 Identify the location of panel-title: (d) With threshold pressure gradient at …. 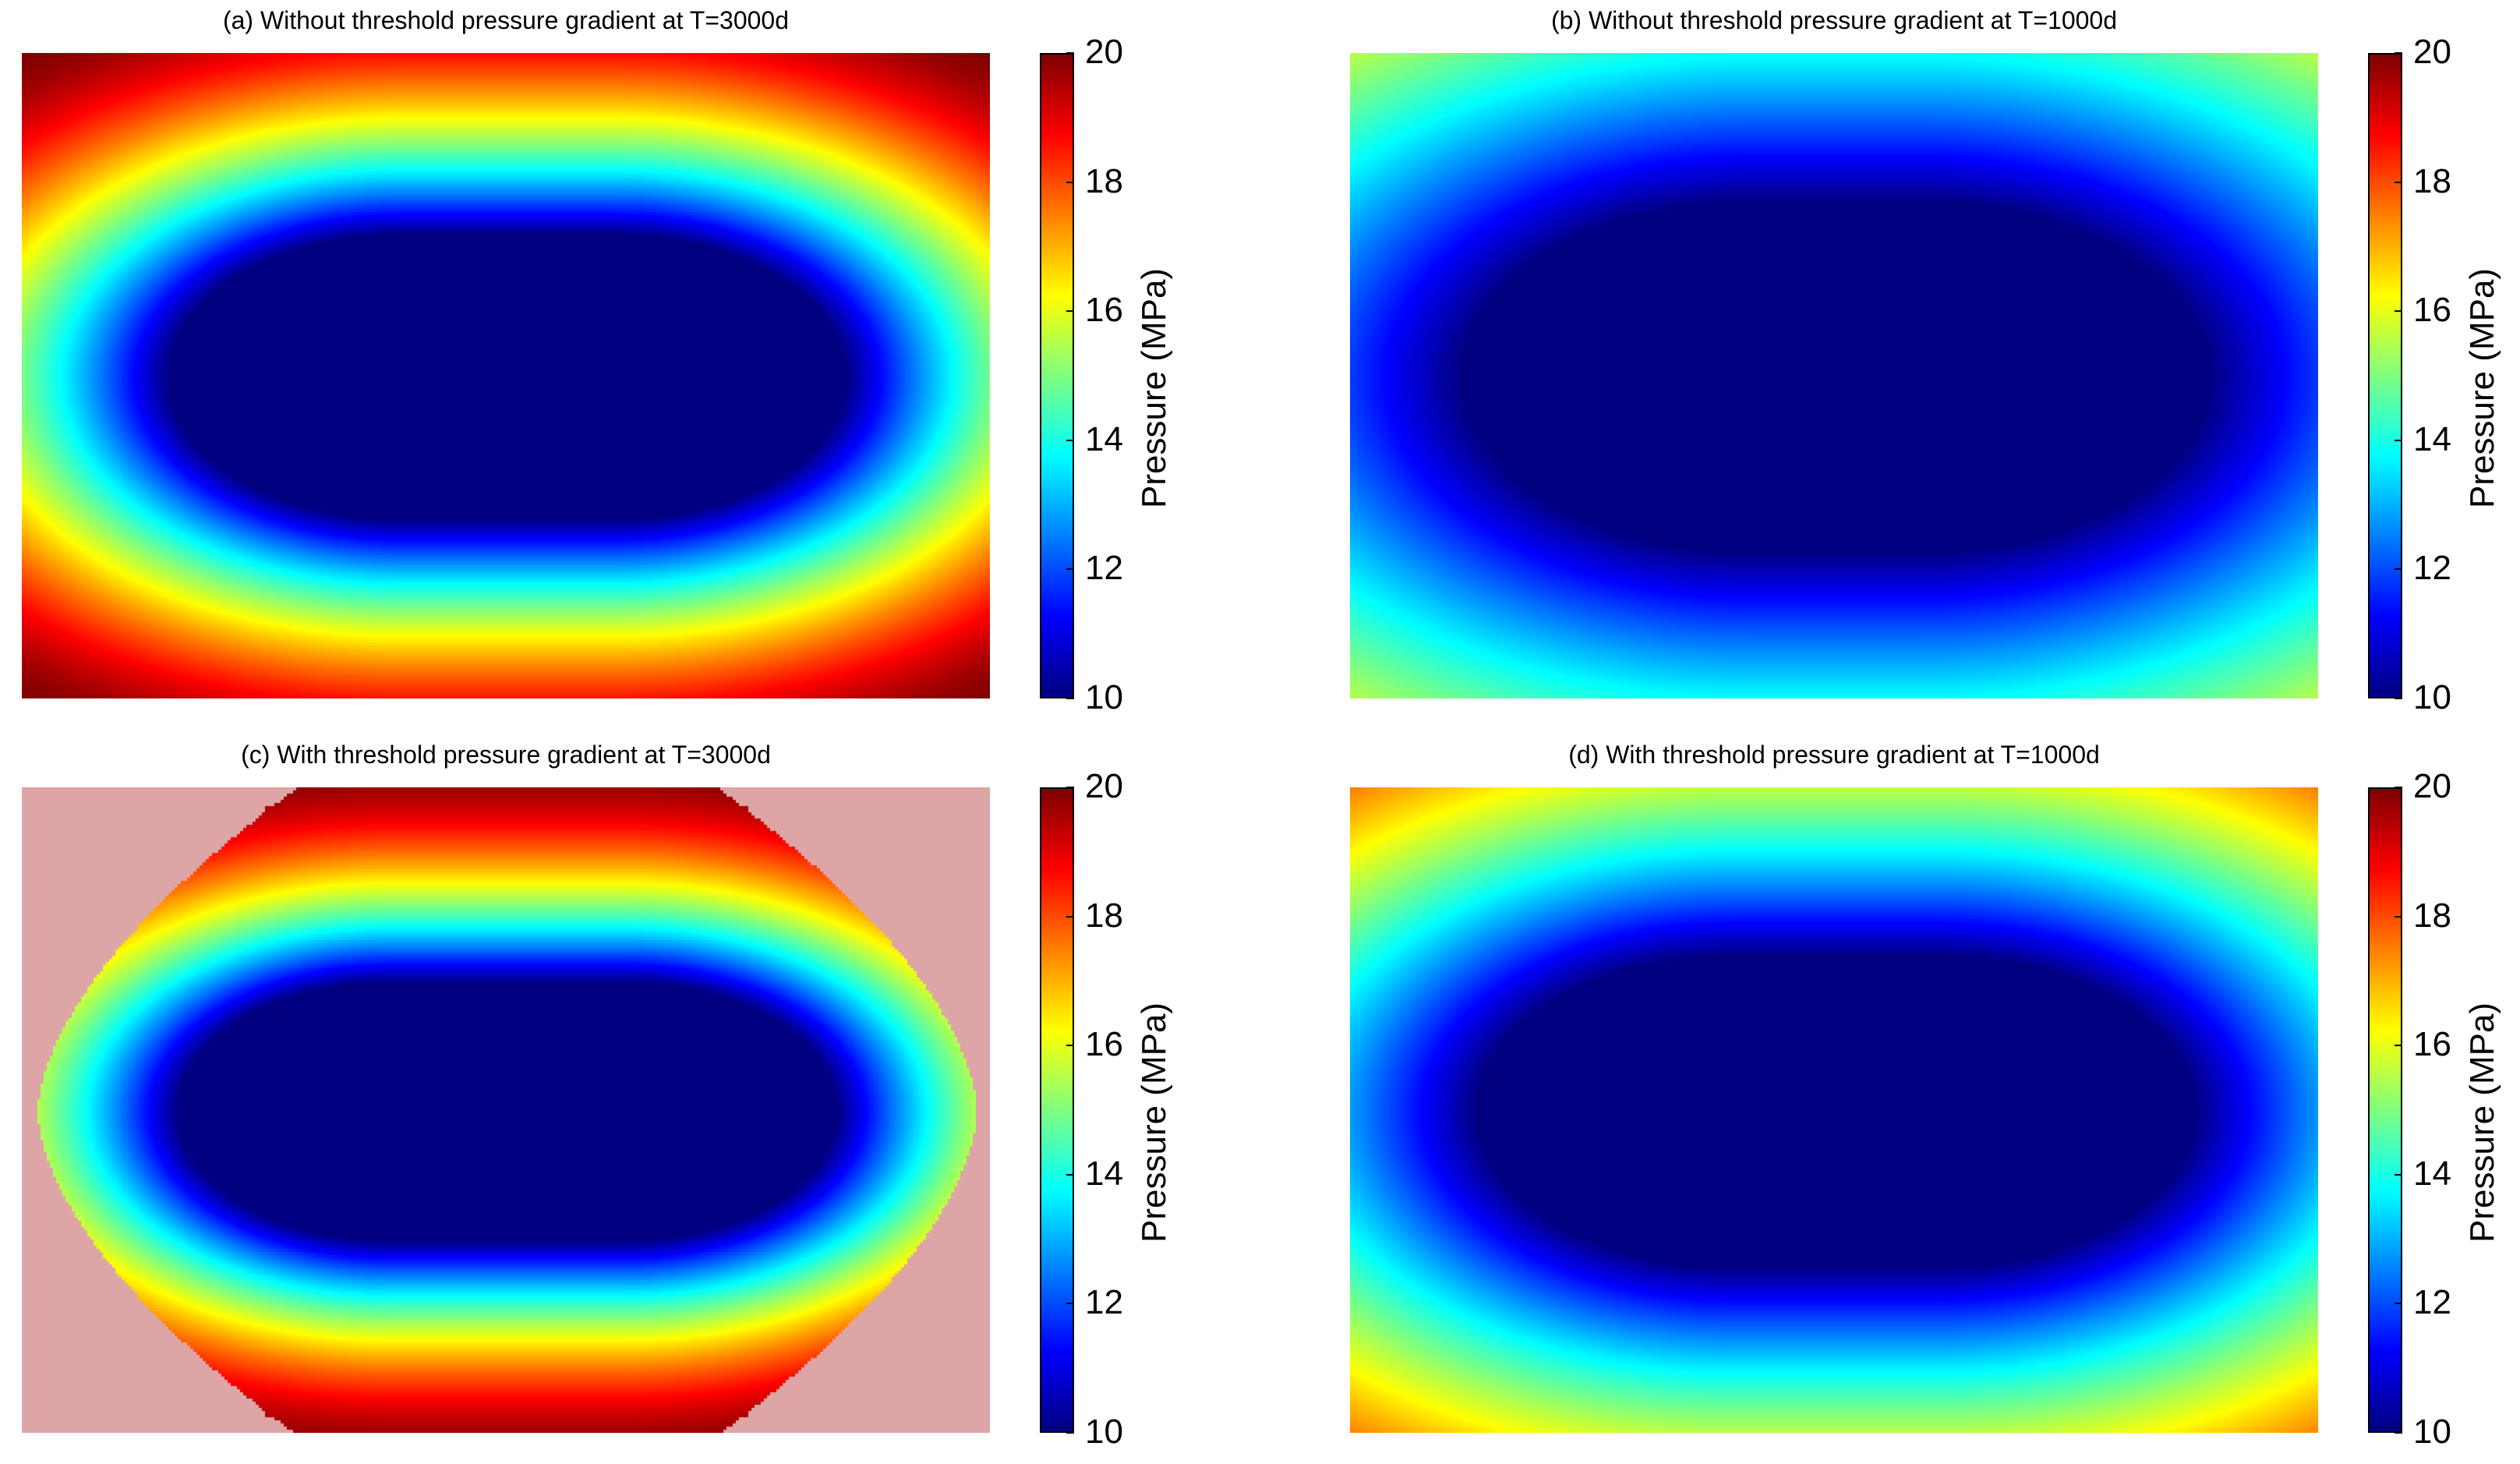
(1834, 755).